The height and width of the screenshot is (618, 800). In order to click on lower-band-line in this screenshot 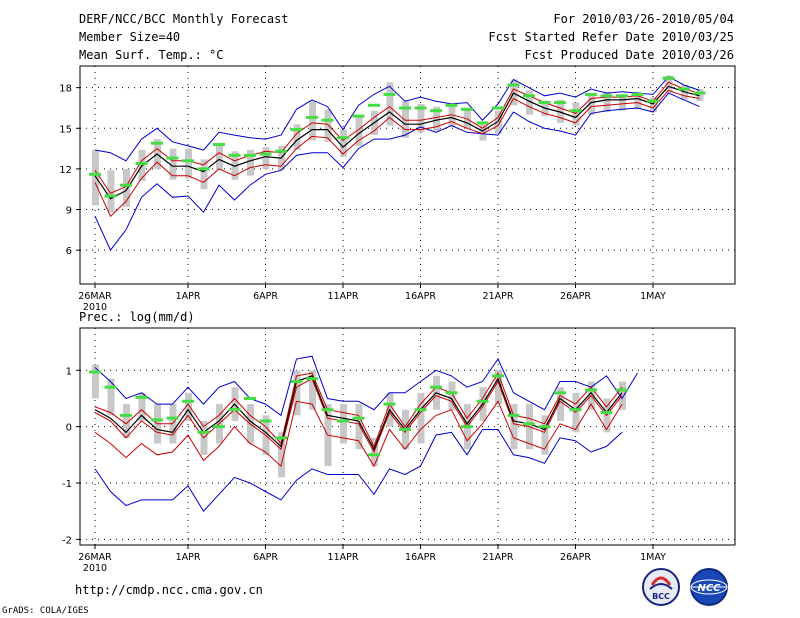, I will do `click(358, 434)`.